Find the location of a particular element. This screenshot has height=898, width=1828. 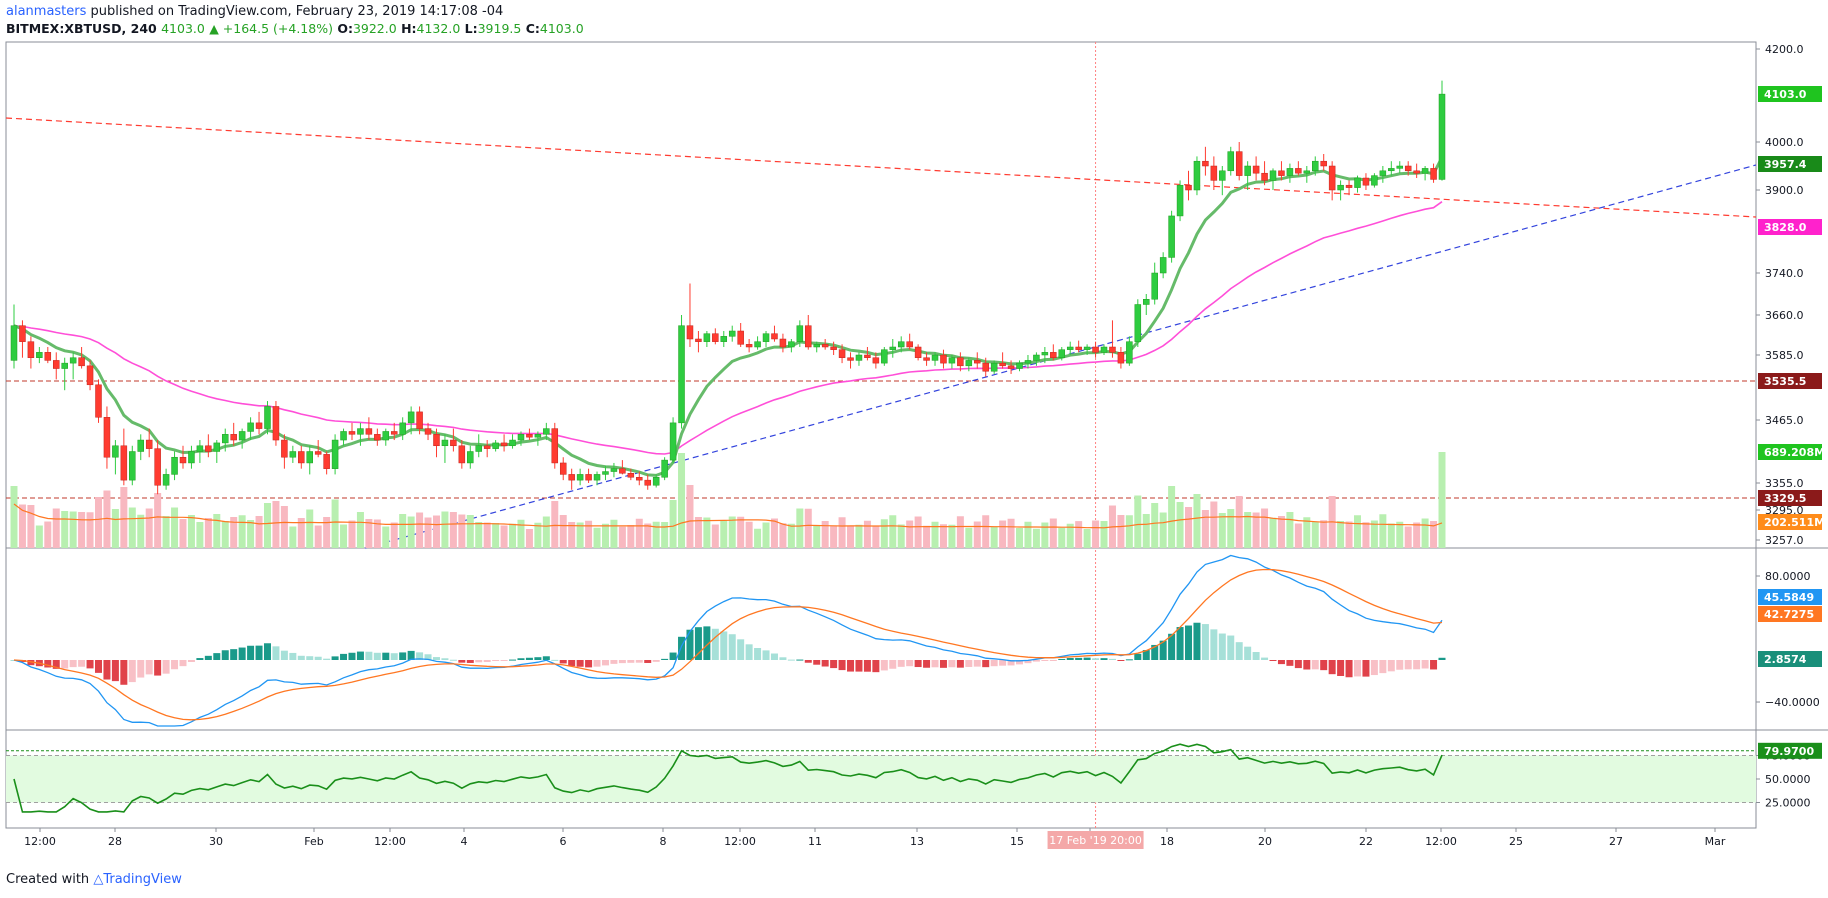

author-link: alanmasters is located at coordinates (46, 11).